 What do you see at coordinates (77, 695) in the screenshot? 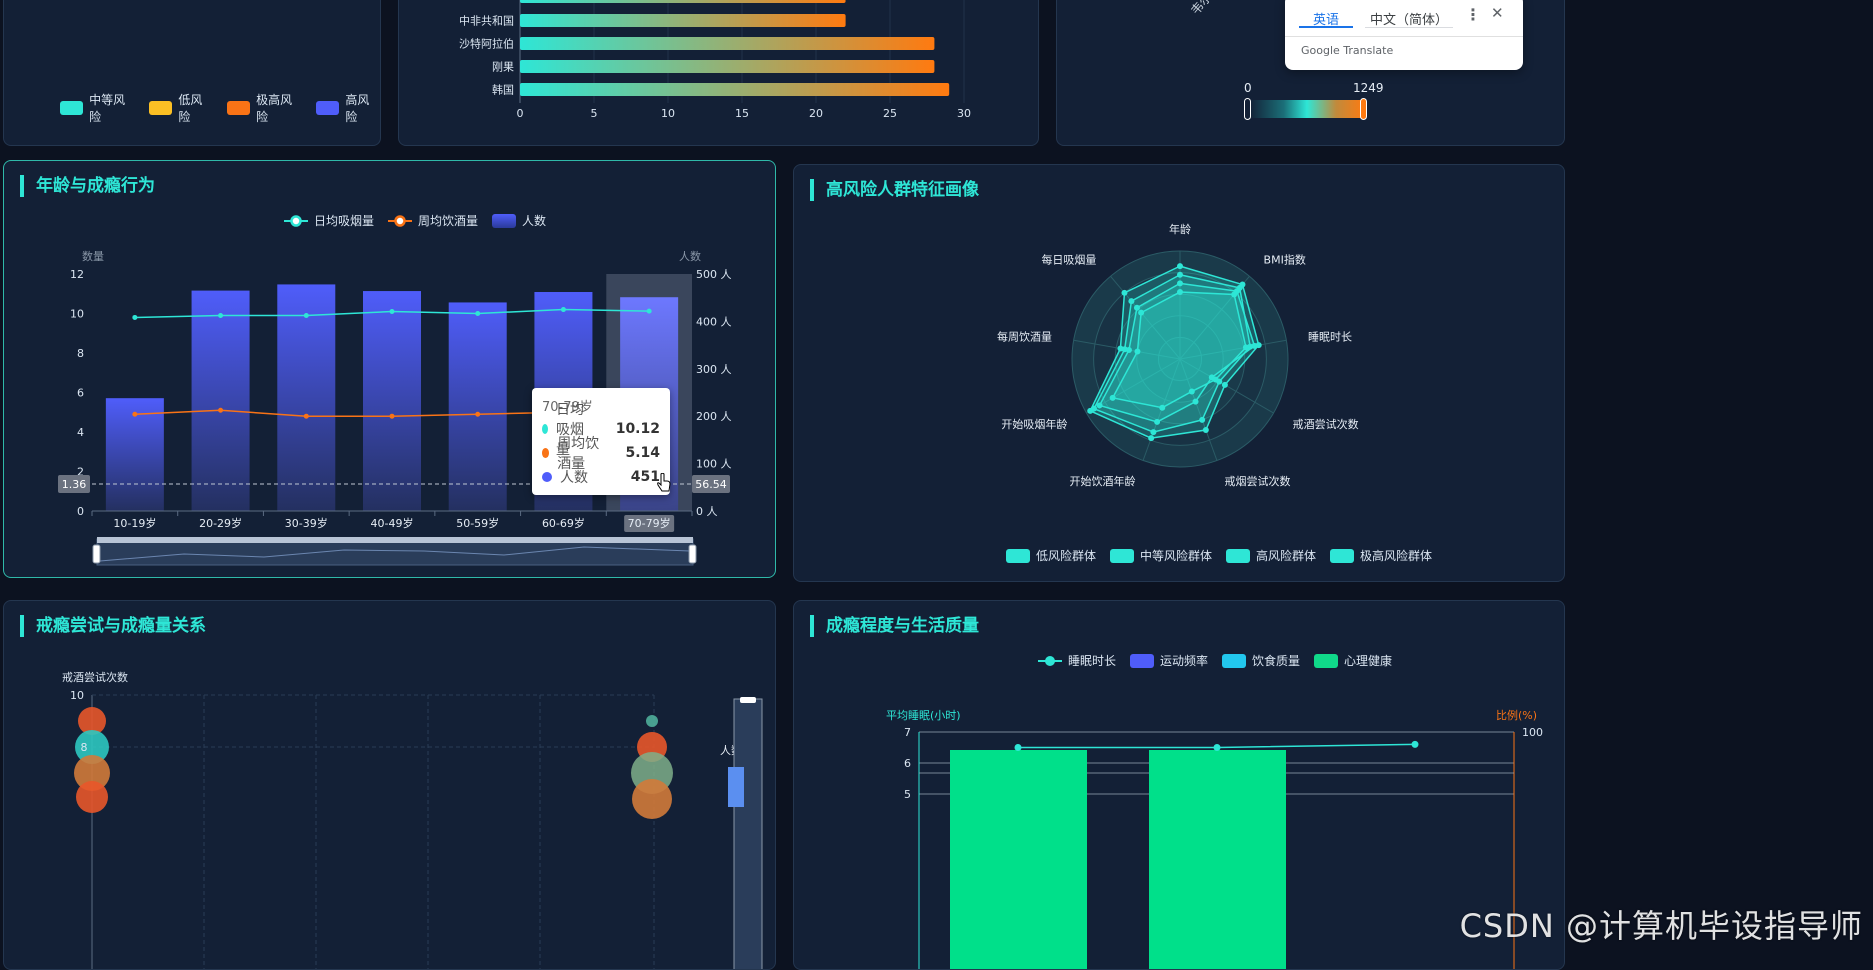
I see `y-tick-label: 10` at bounding box center [77, 695].